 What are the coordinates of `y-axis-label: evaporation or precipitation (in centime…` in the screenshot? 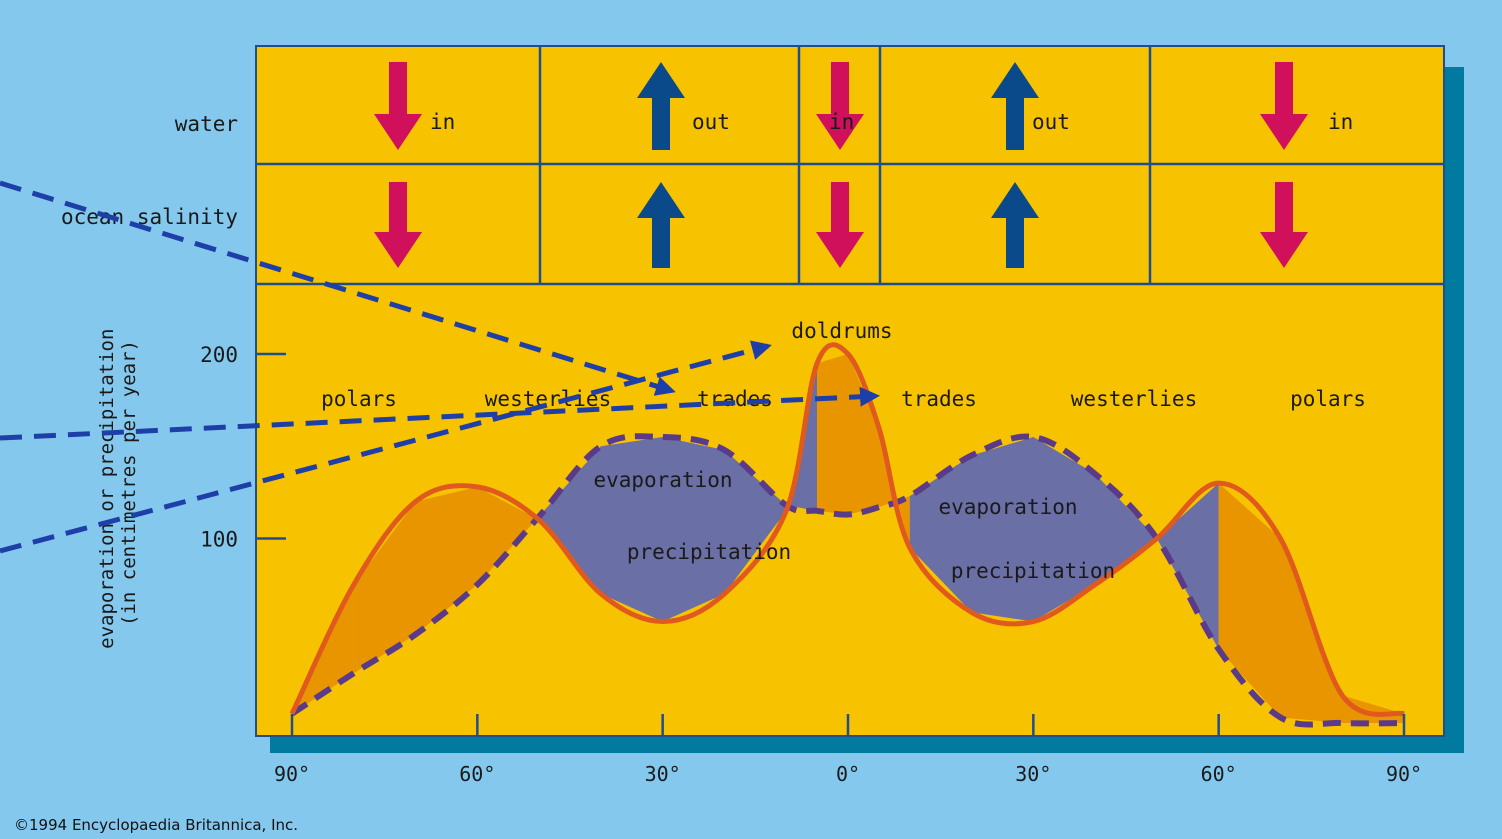 It's located at (118, 483).